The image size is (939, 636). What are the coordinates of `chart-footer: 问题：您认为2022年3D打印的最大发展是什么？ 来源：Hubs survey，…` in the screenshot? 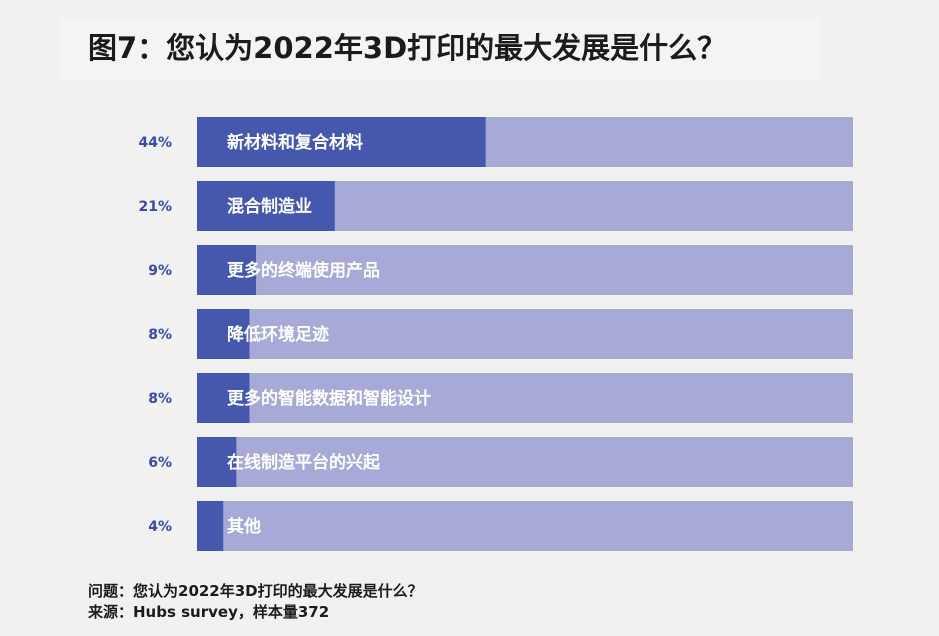 It's located at (255, 602).